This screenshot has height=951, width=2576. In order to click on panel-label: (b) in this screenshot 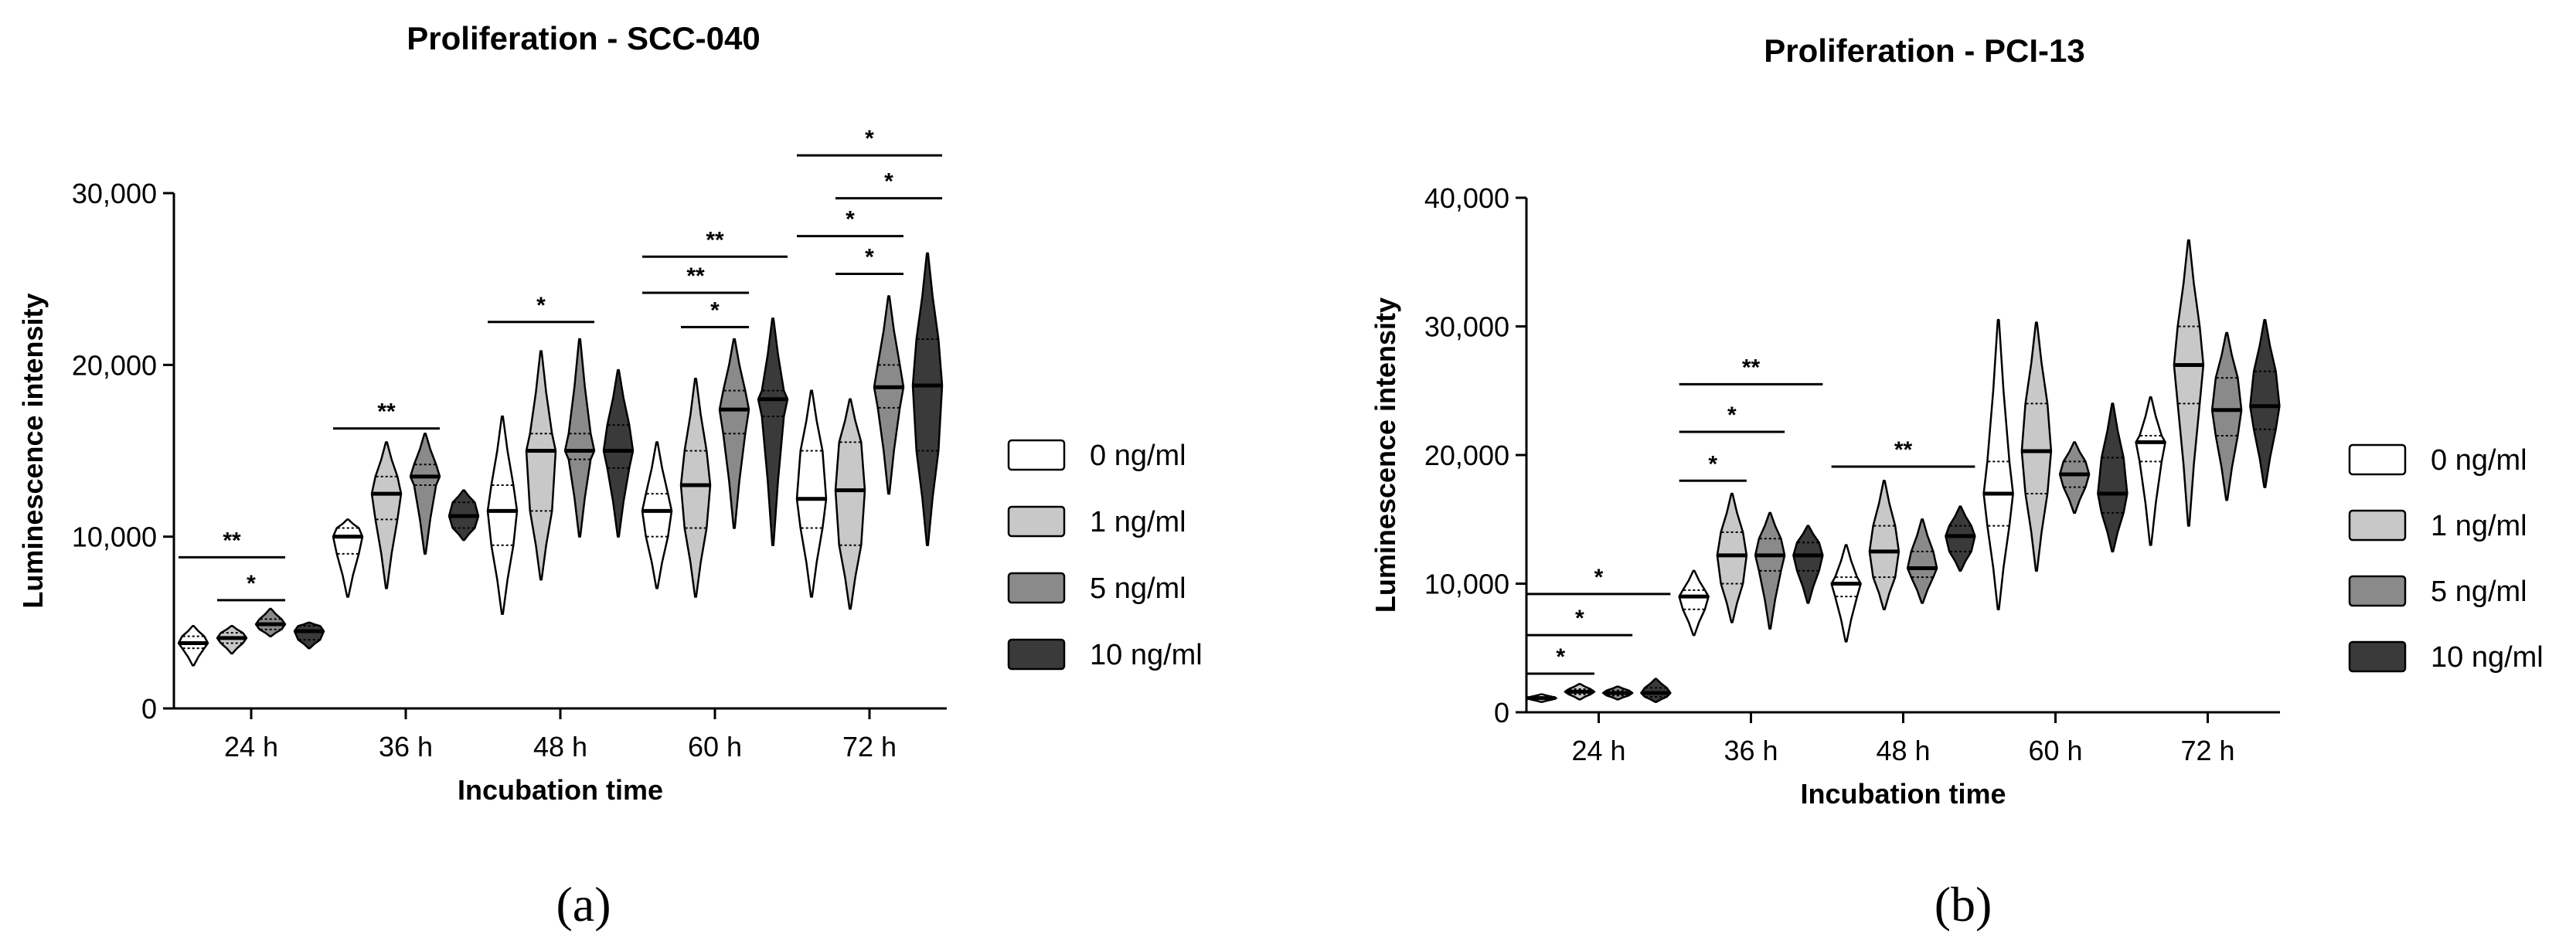, I will do `click(1963, 904)`.